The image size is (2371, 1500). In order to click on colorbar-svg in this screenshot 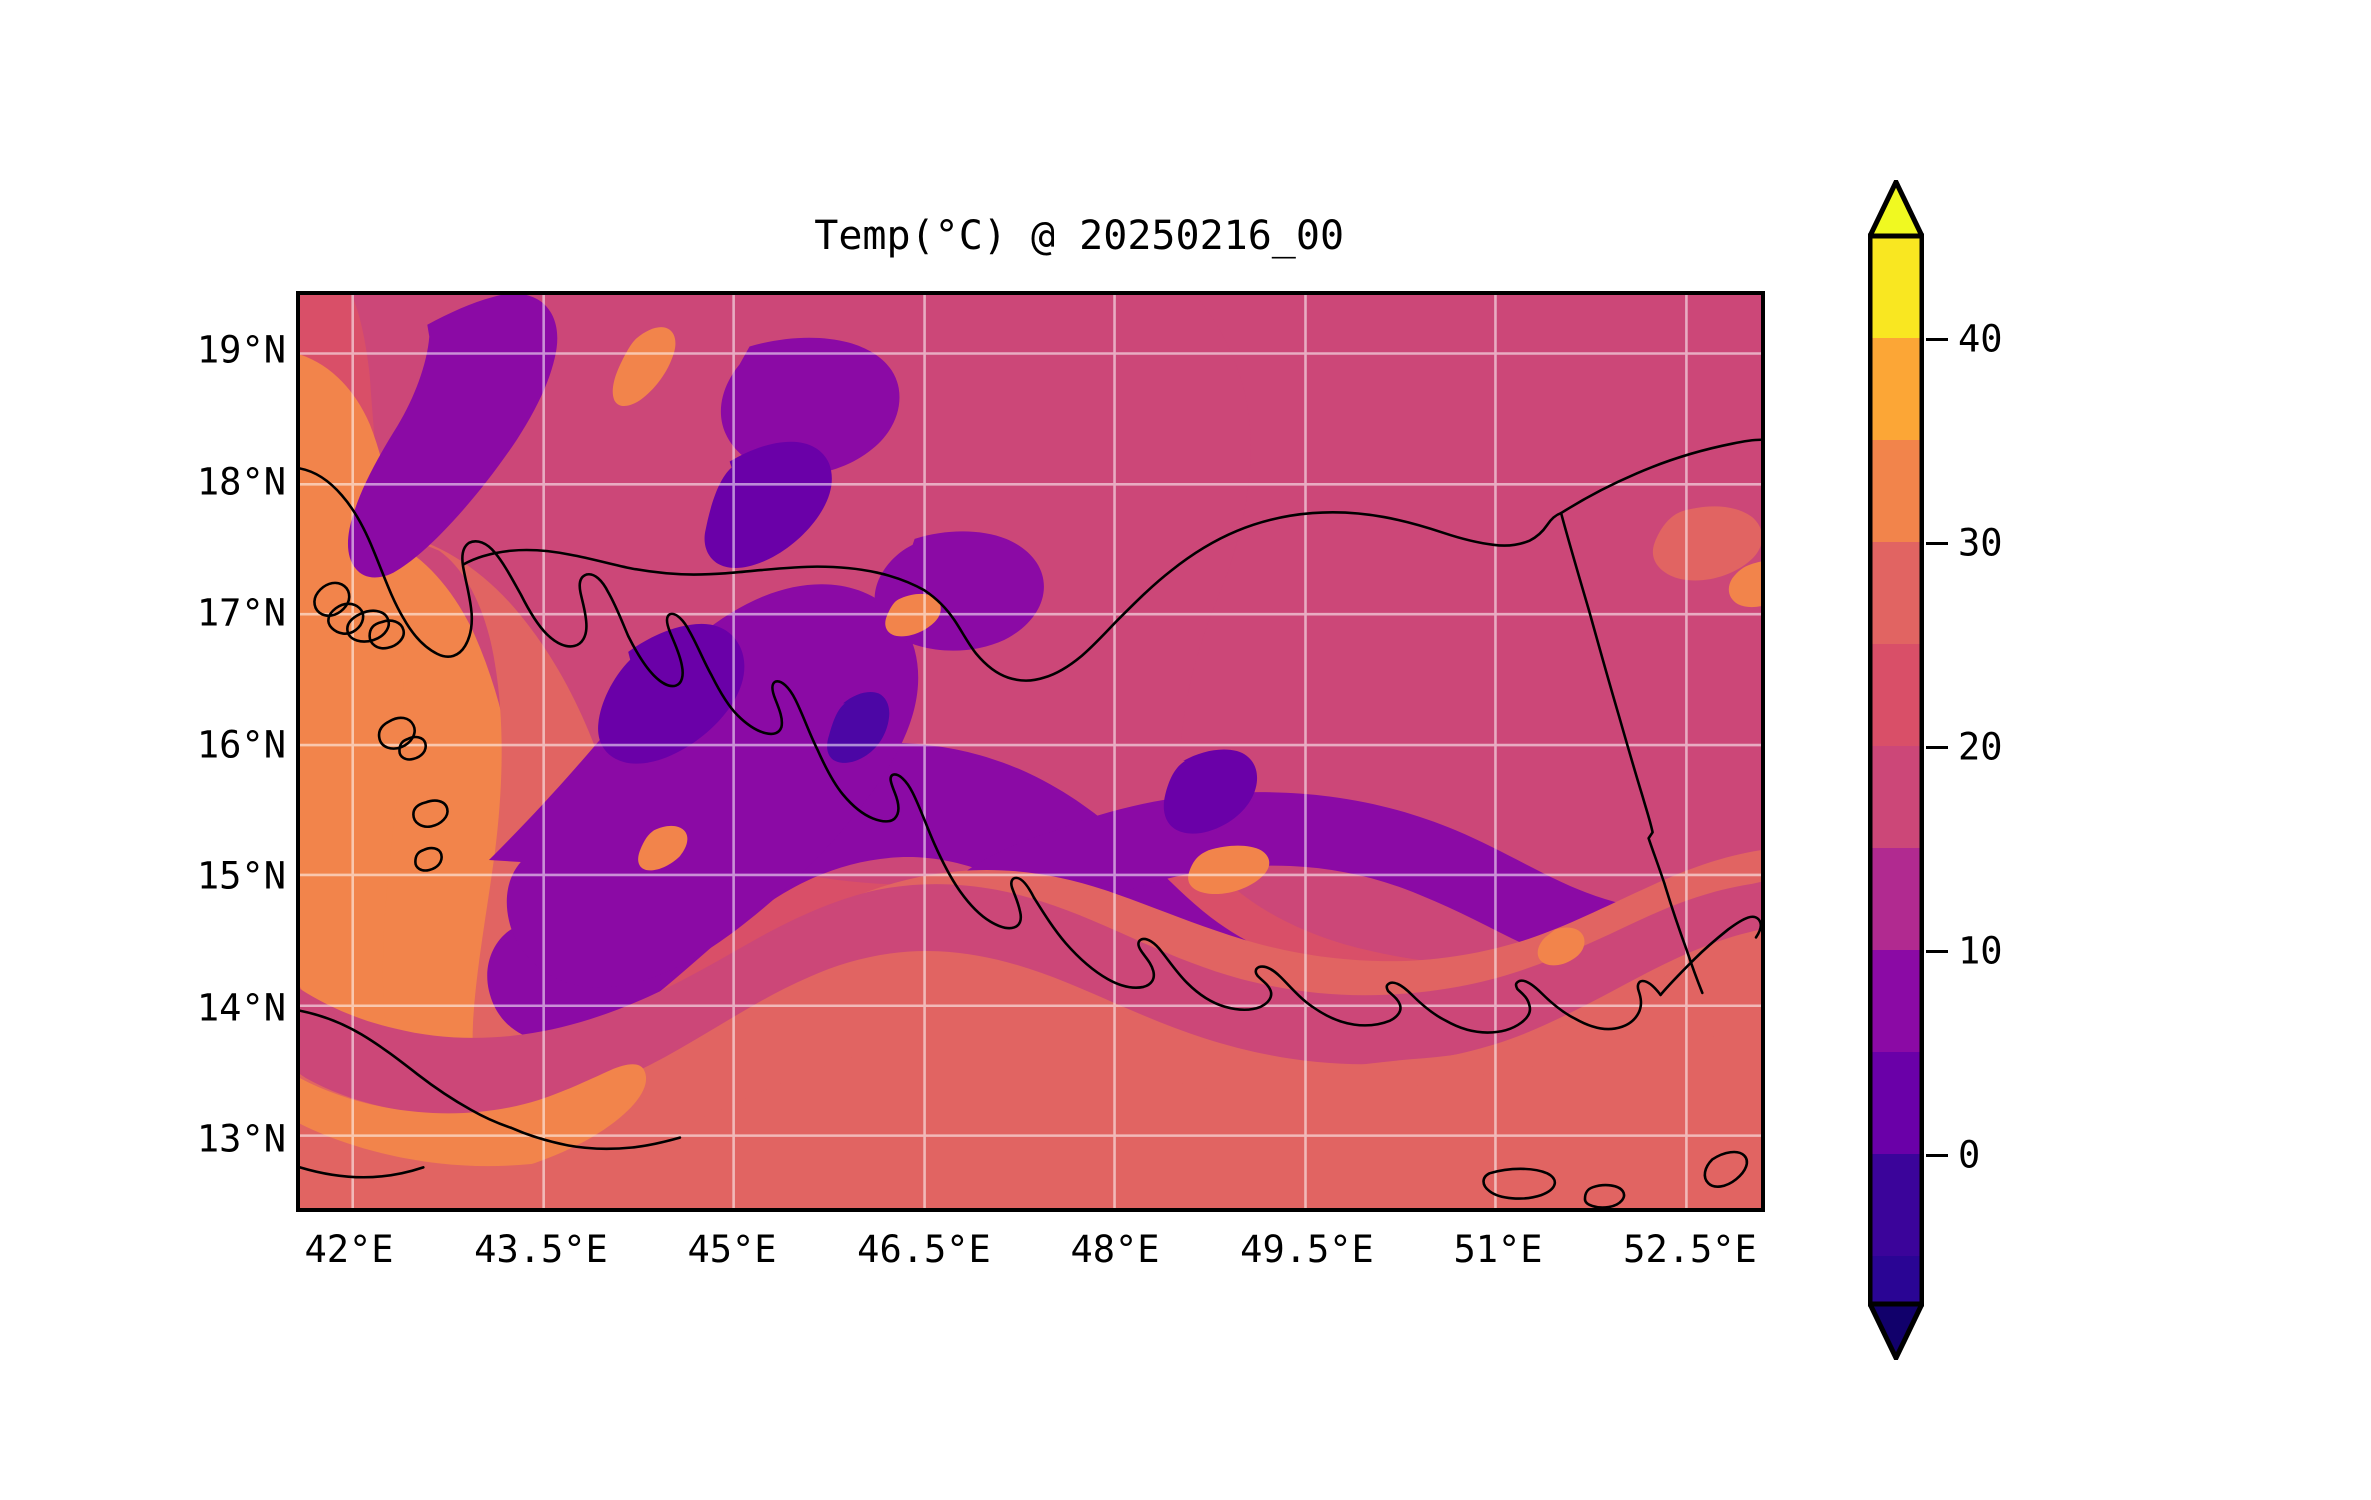, I will do `click(1896, 770)`.